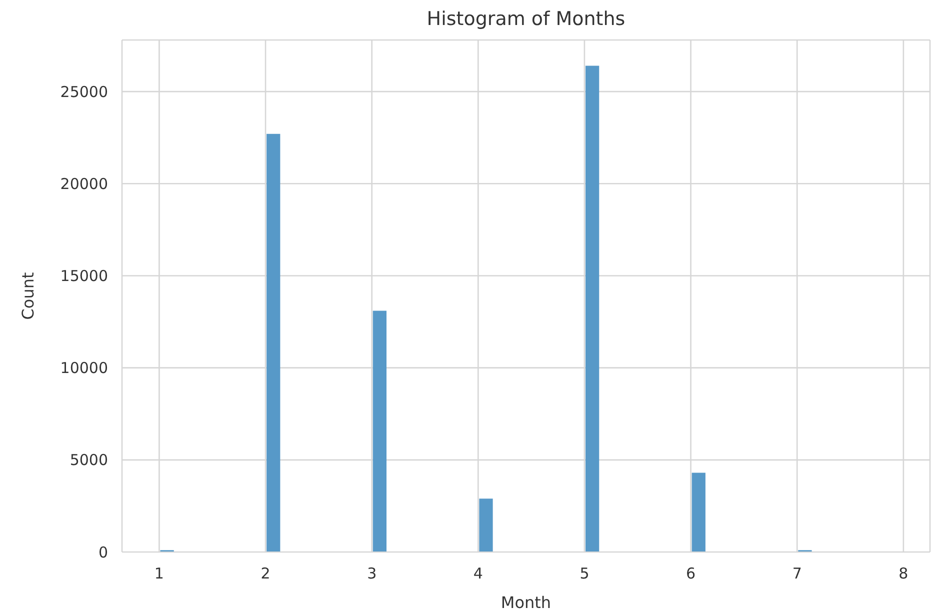  I want to click on y-axis-title: Count, so click(28, 296).